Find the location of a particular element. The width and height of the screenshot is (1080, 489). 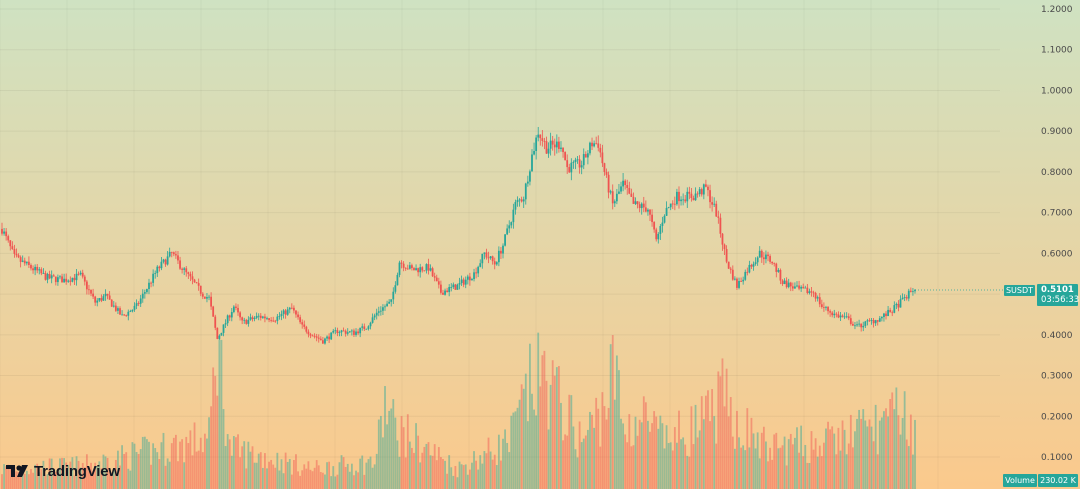

tradingview-icon is located at coordinates (17, 471).